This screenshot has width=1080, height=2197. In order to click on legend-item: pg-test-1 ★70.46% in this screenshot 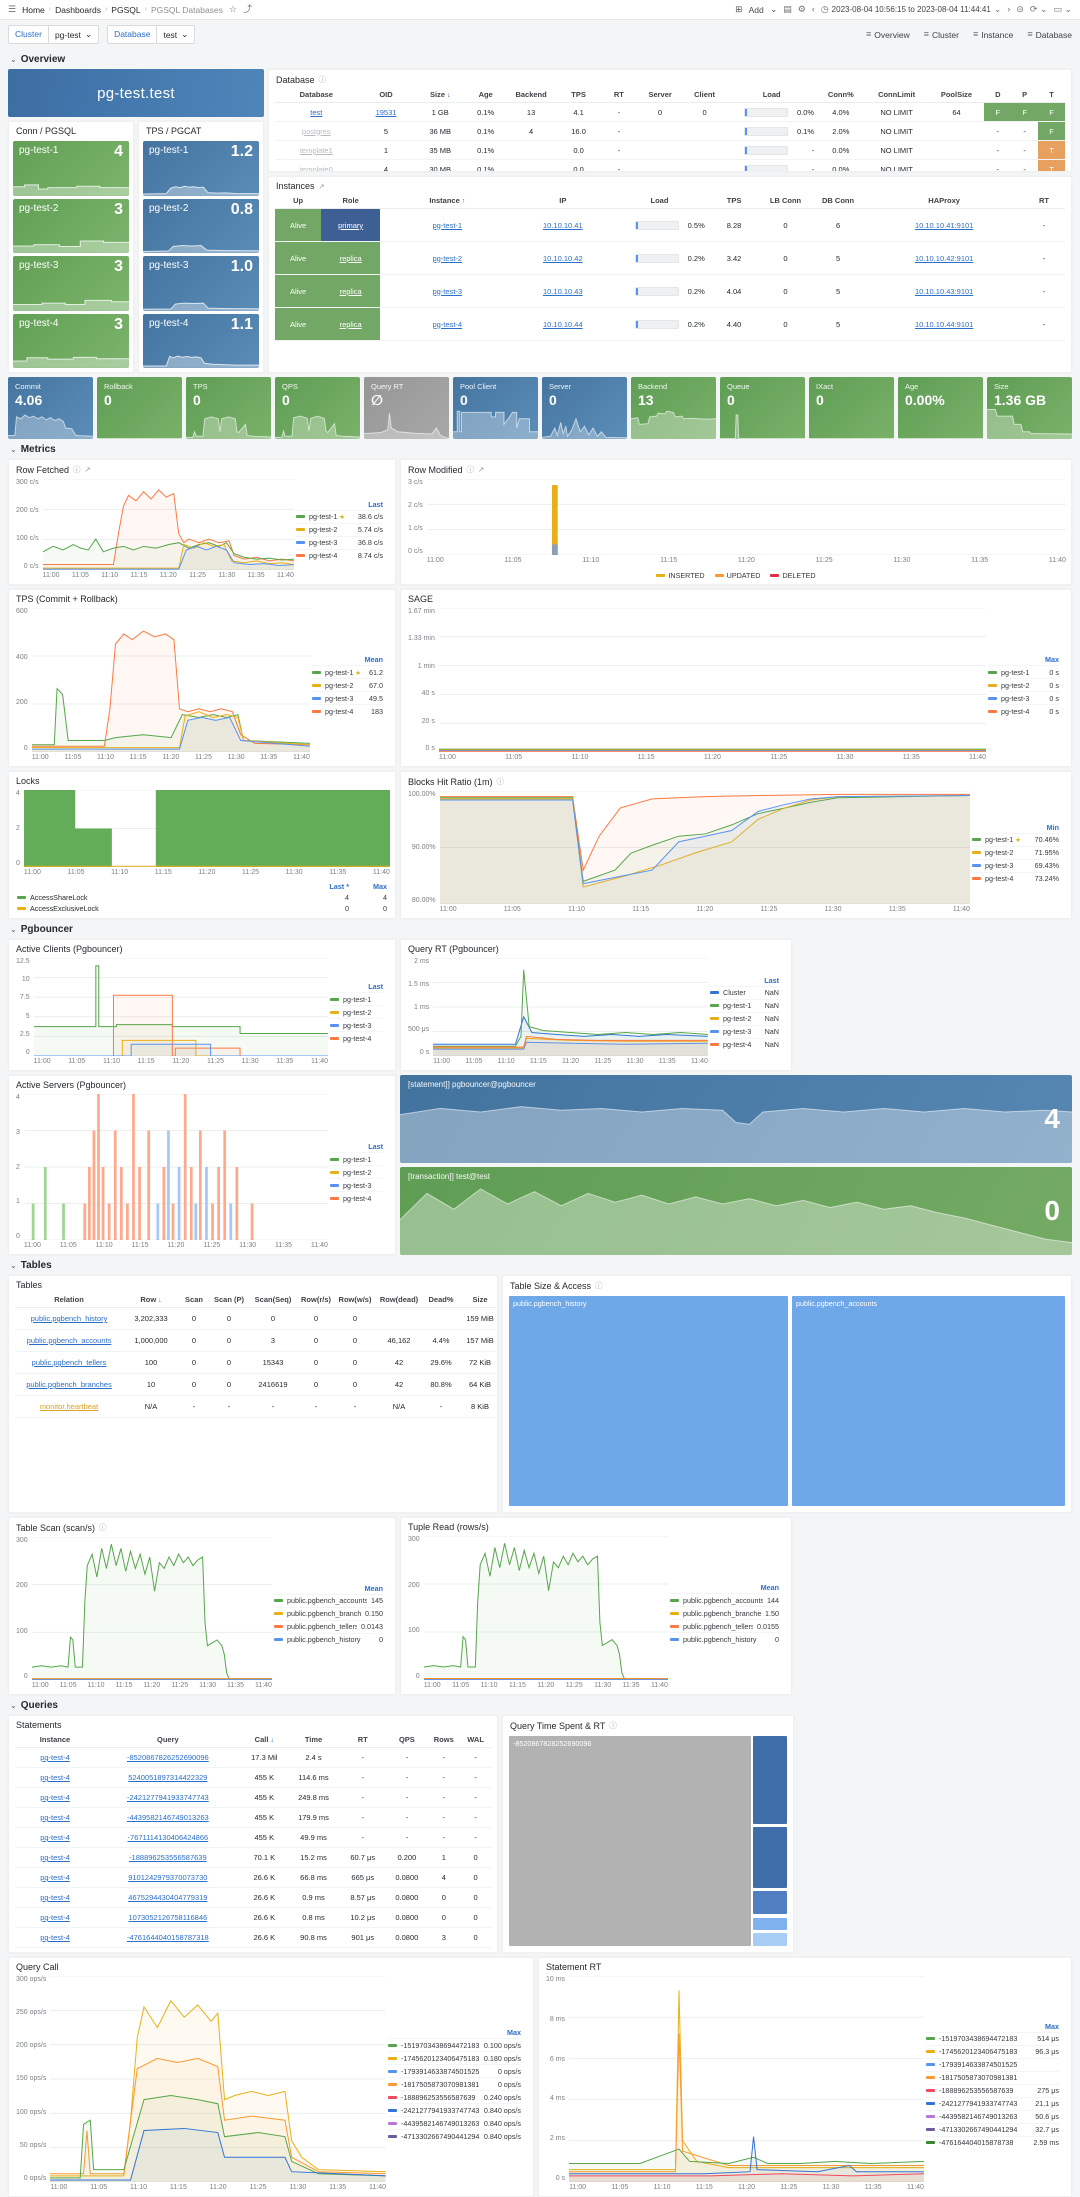, I will do `click(1015, 839)`.